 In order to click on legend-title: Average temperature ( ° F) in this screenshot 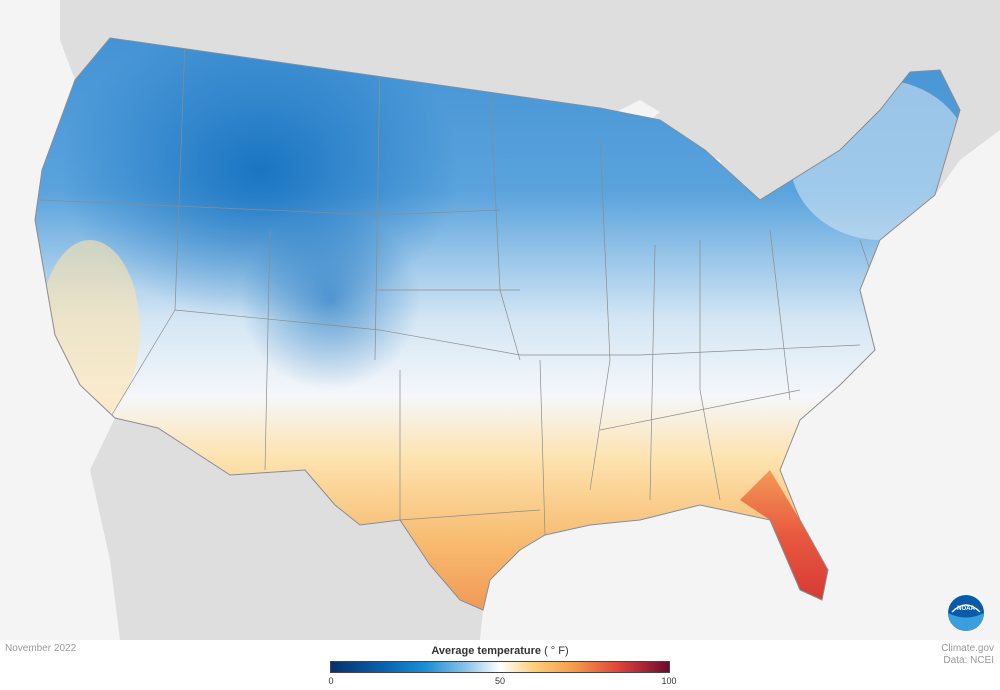, I will do `click(500, 651)`.